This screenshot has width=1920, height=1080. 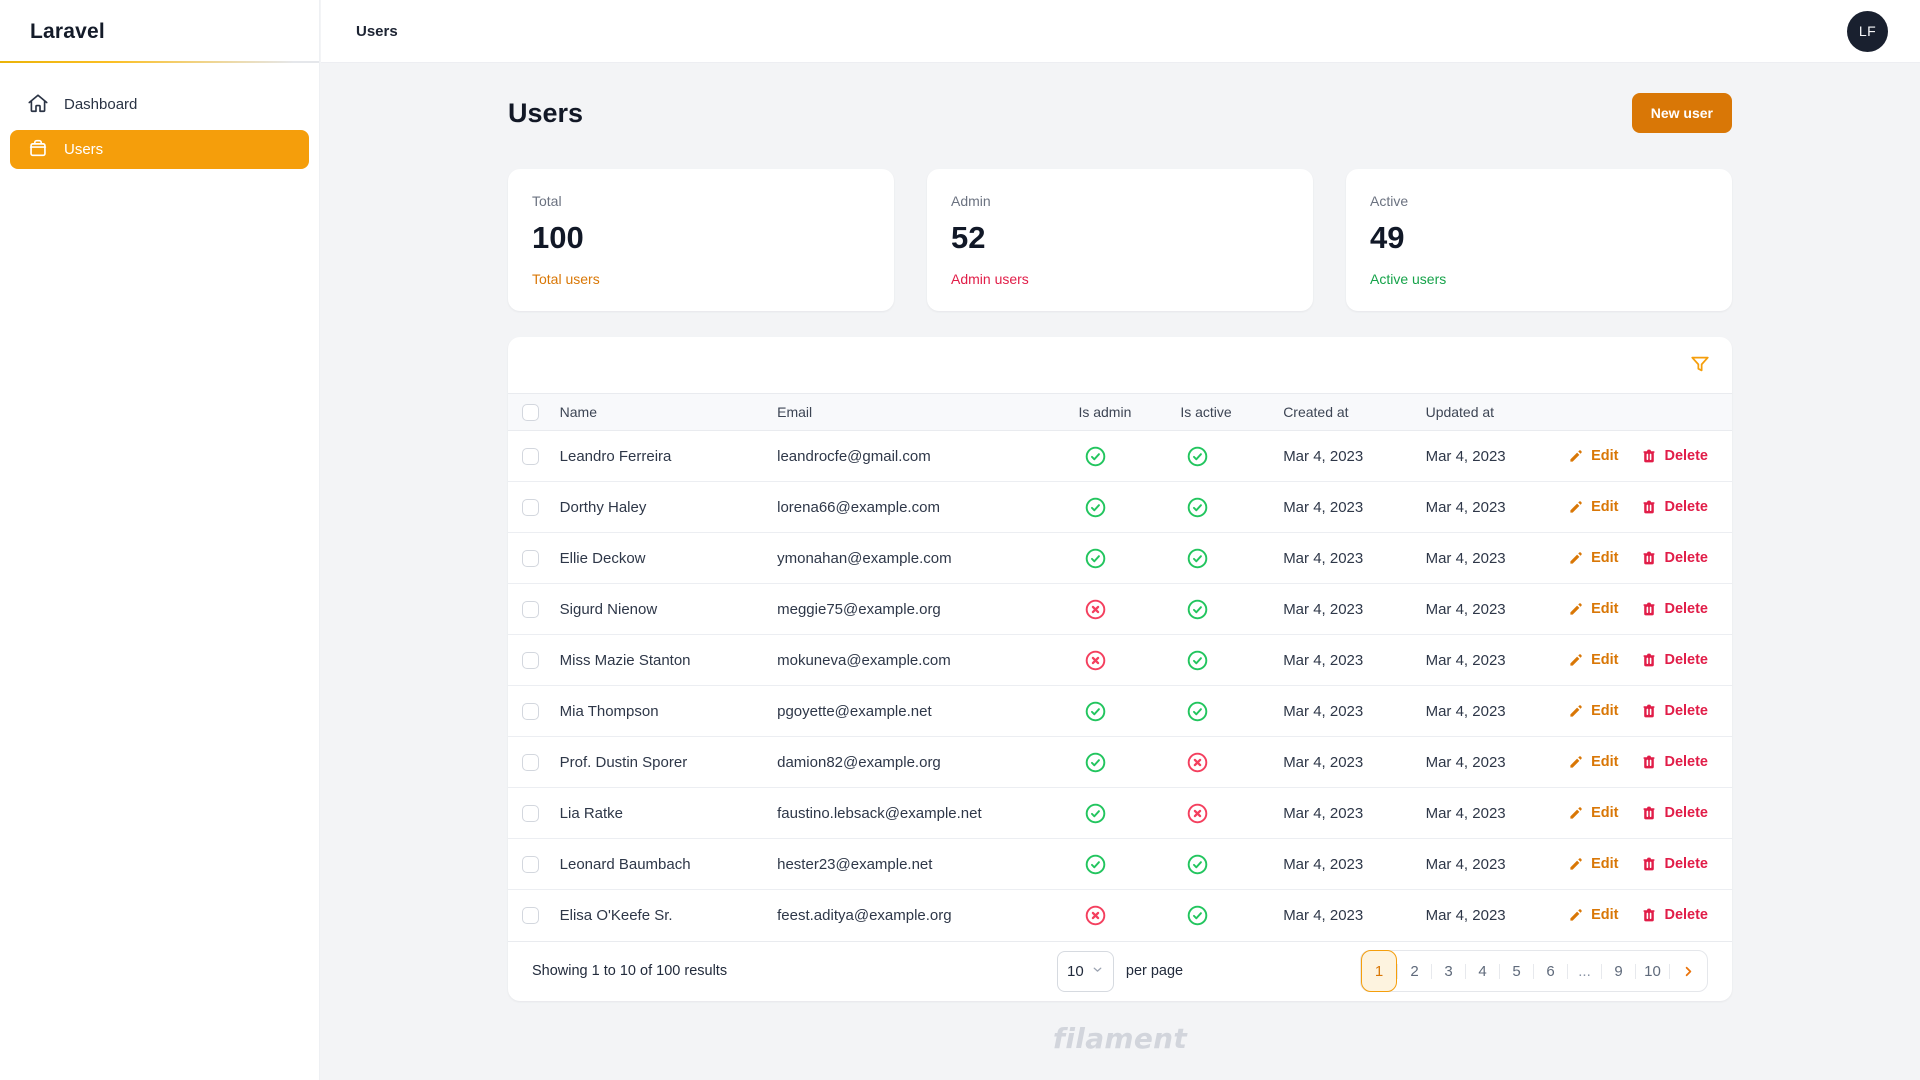 What do you see at coordinates (1618, 971) in the screenshot?
I see `pager-page-9: 9` at bounding box center [1618, 971].